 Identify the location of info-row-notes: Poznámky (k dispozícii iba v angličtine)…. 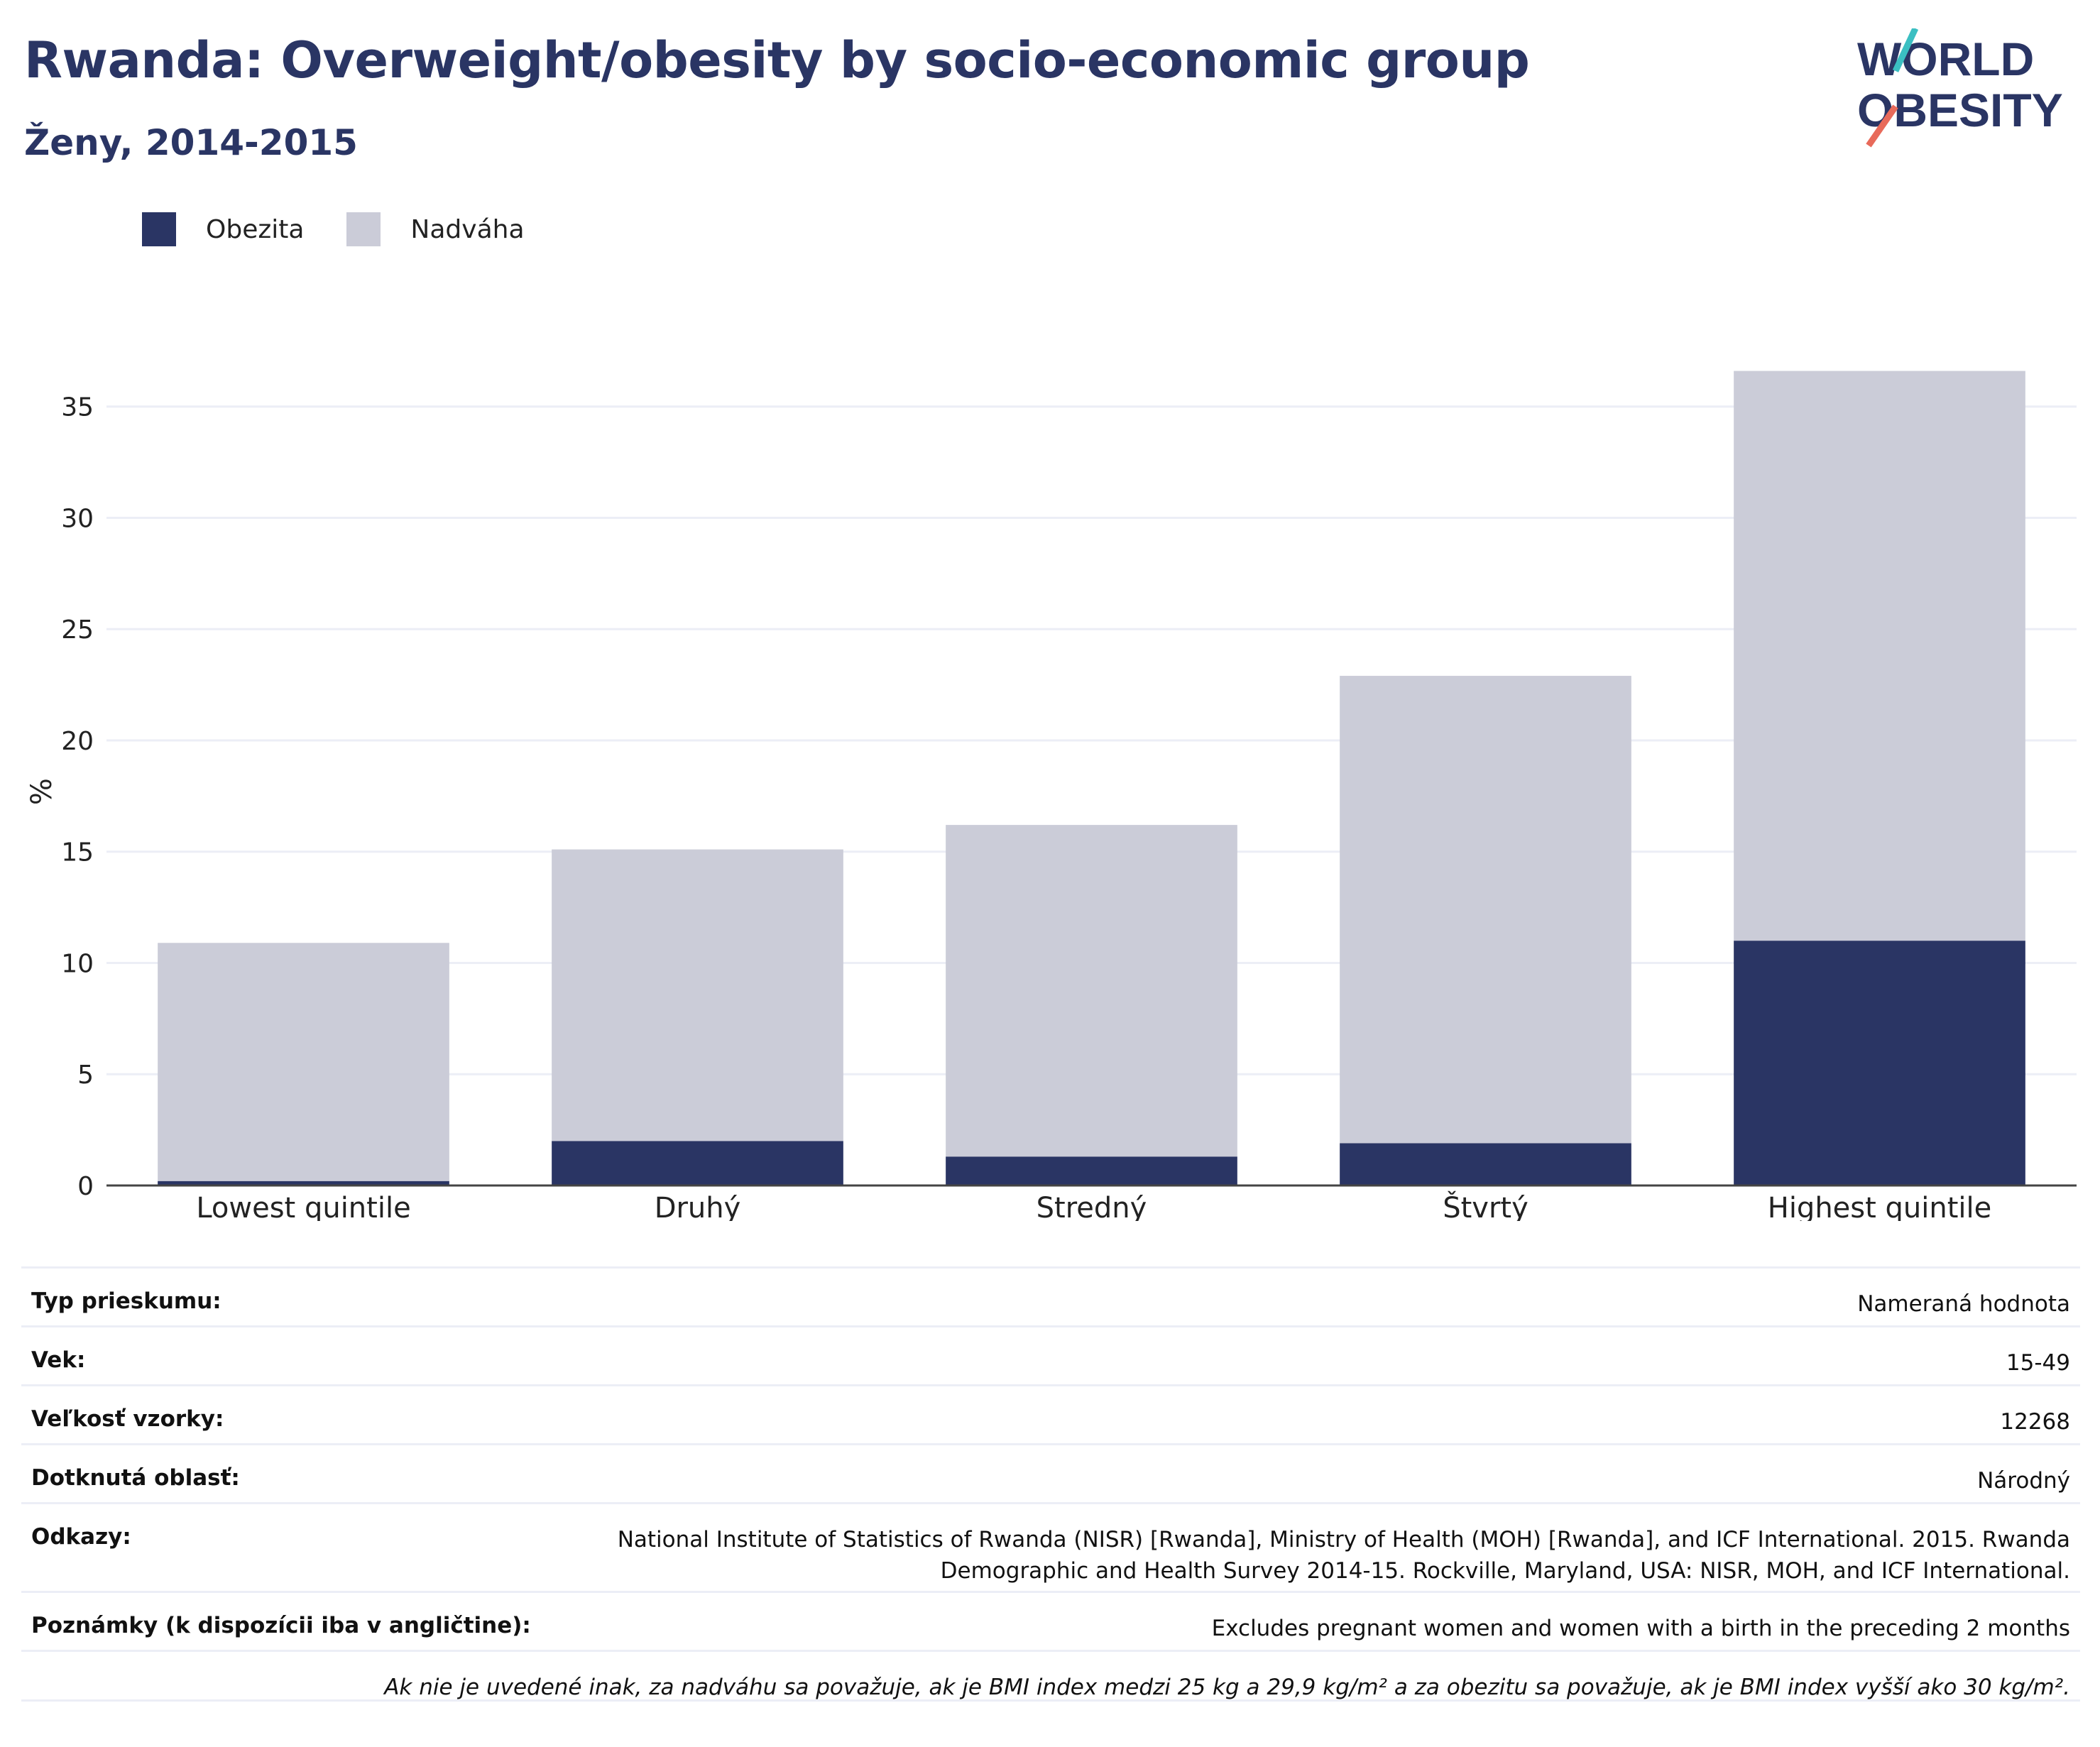
(1050, 1620).